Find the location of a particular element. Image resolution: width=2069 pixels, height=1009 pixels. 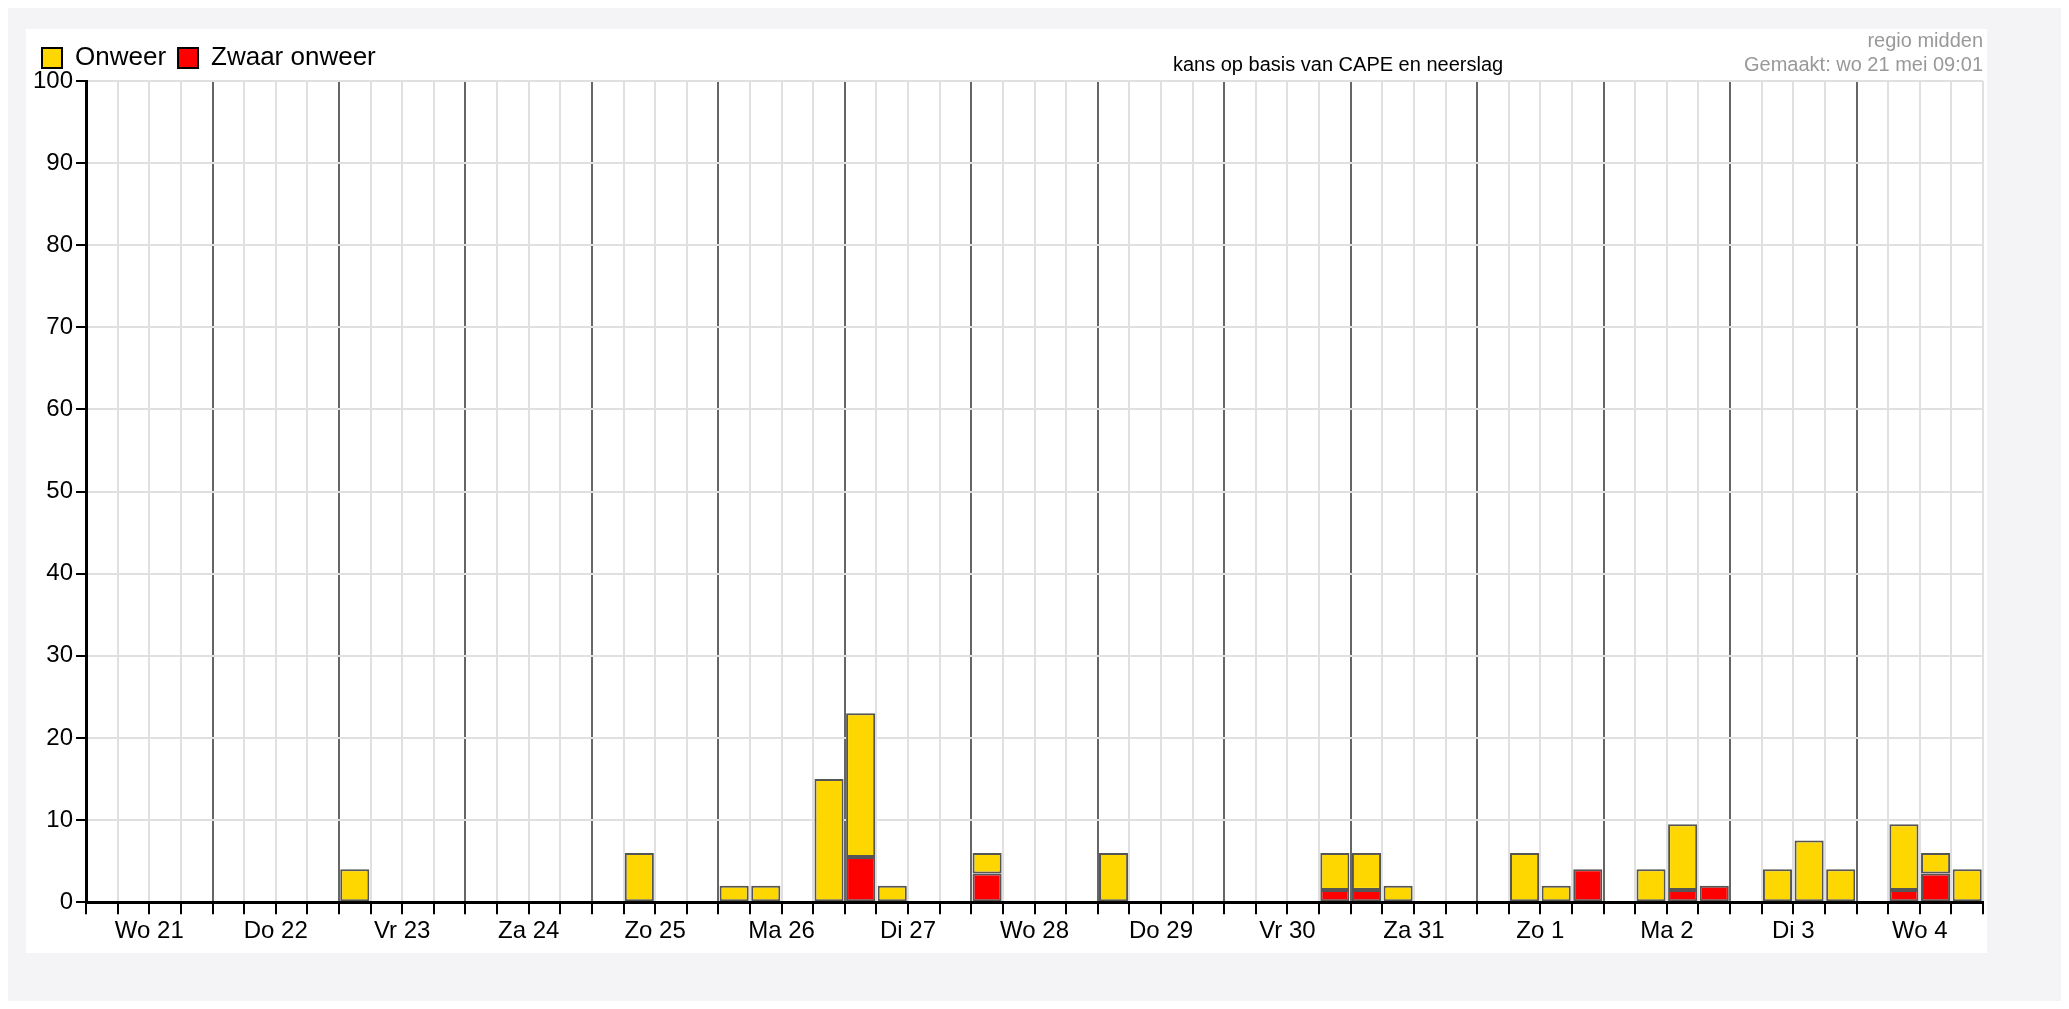

y-tick-label: 30 is located at coordinates (60, 654).